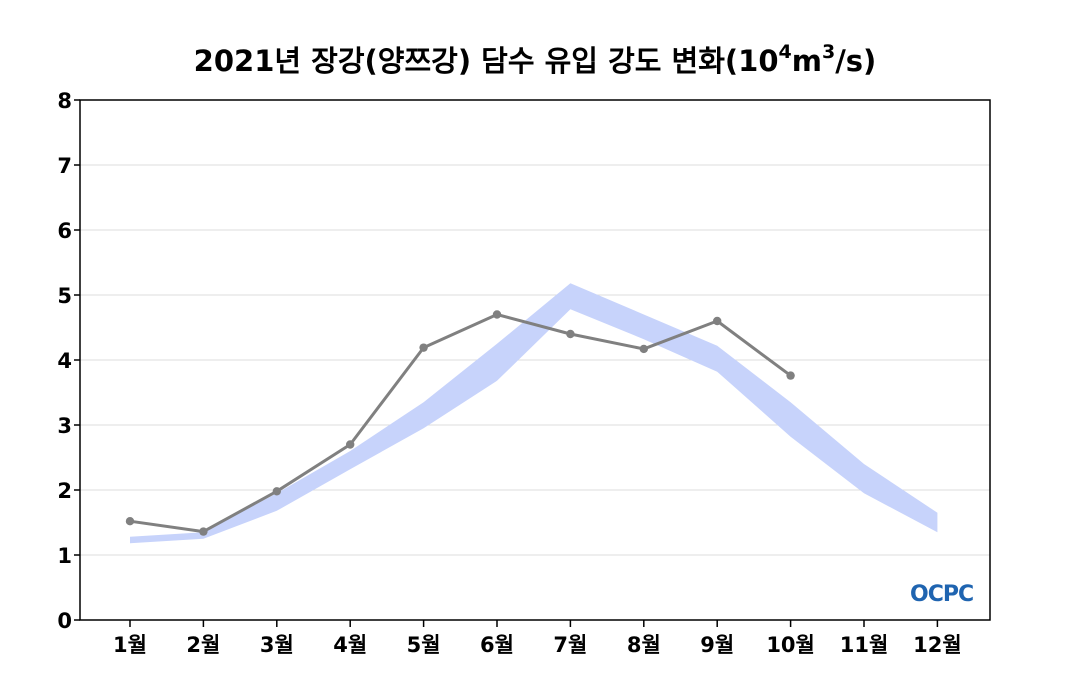 The height and width of the screenshot is (700, 1070). What do you see at coordinates (856, 61) in the screenshot?
I see `title-end: /s)` at bounding box center [856, 61].